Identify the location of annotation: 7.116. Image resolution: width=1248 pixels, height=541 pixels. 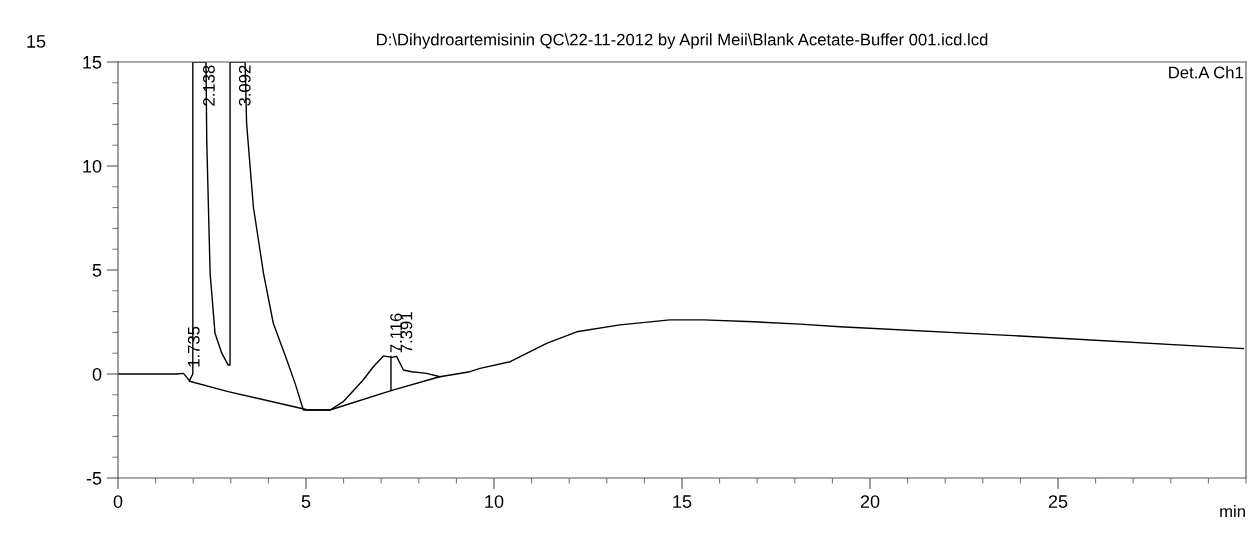
(396, 333).